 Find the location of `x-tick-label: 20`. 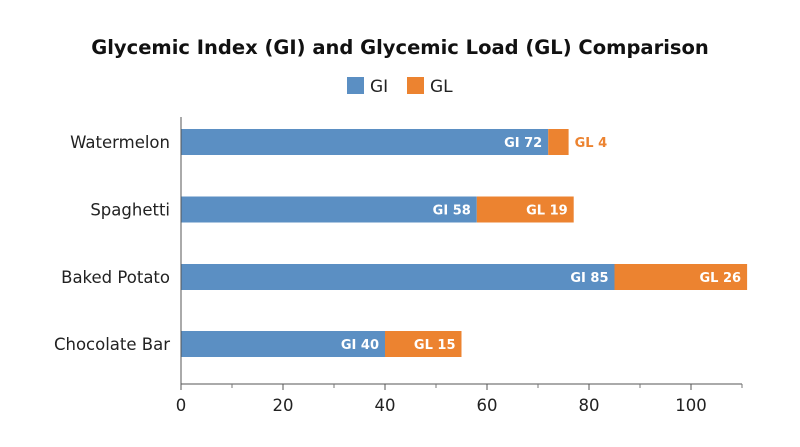

x-tick-label: 20 is located at coordinates (283, 405).